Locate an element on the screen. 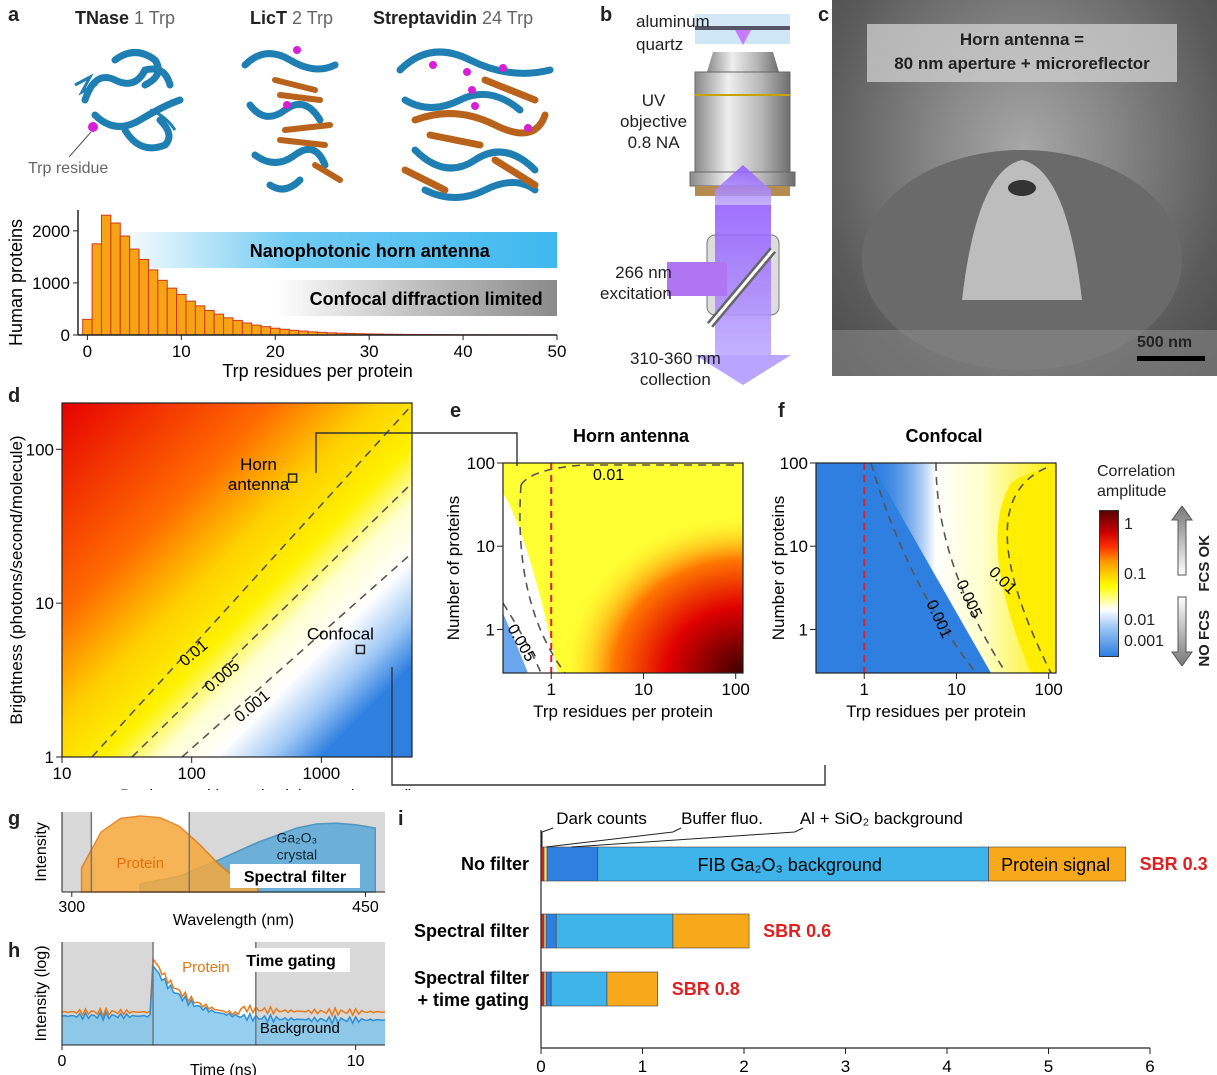  aluminum-layer is located at coordinates (742, 20).